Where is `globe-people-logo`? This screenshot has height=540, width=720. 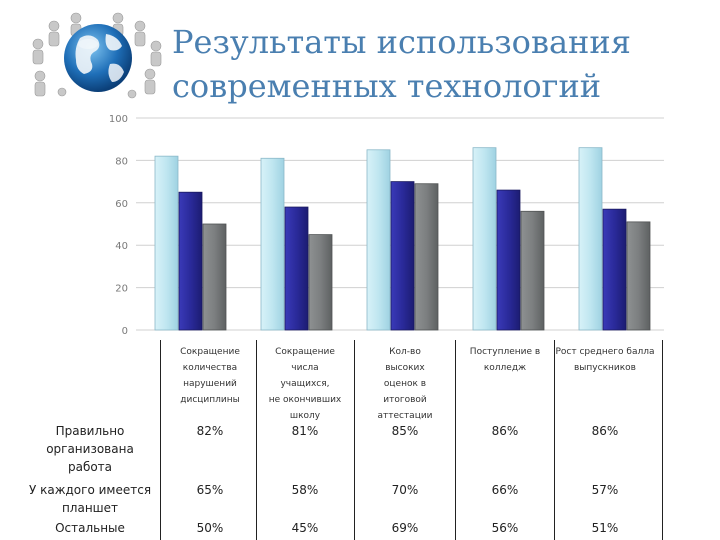 globe-people-logo is located at coordinates (97, 55).